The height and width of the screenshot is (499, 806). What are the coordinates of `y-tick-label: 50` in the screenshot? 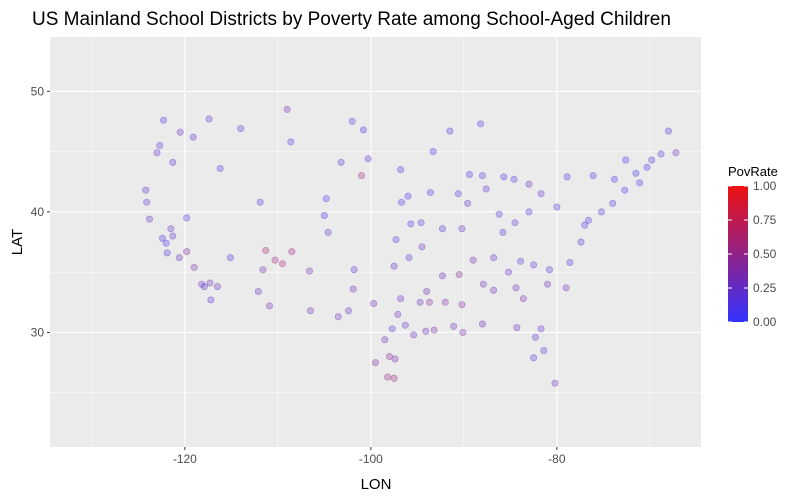 It's located at (38, 91).